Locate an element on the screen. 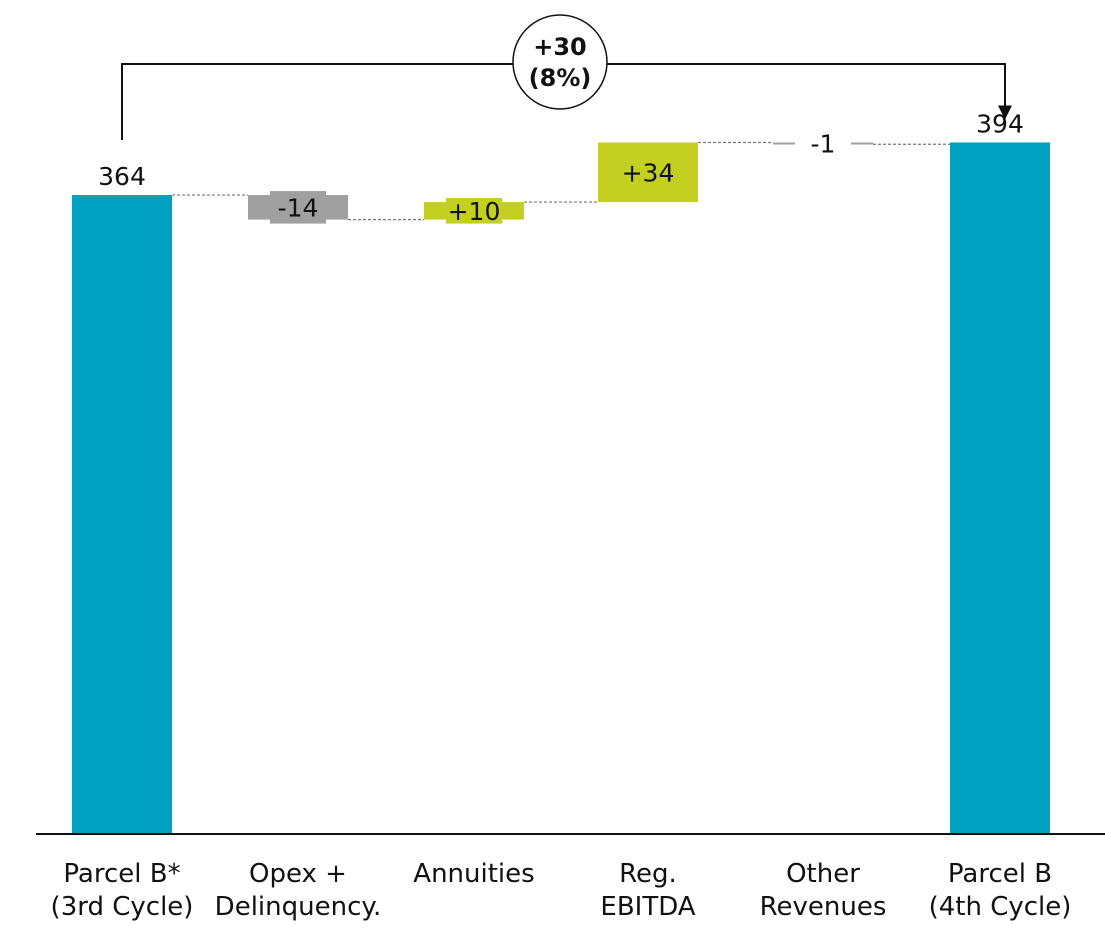 The image size is (1105, 933). total-value-label: 364 is located at coordinates (122, 176).